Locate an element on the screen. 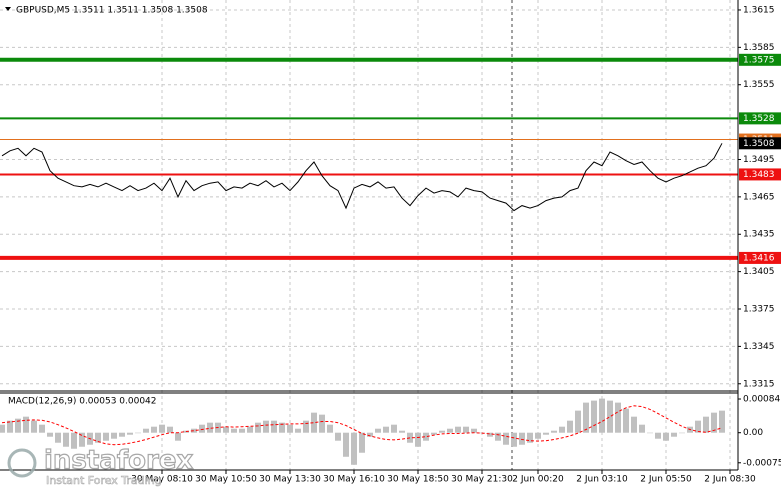 The width and height of the screenshot is (781, 489). chart-title: GBPUSD,M5 1.3511 1.3511 1.3508 1.3508 is located at coordinates (112, 11).